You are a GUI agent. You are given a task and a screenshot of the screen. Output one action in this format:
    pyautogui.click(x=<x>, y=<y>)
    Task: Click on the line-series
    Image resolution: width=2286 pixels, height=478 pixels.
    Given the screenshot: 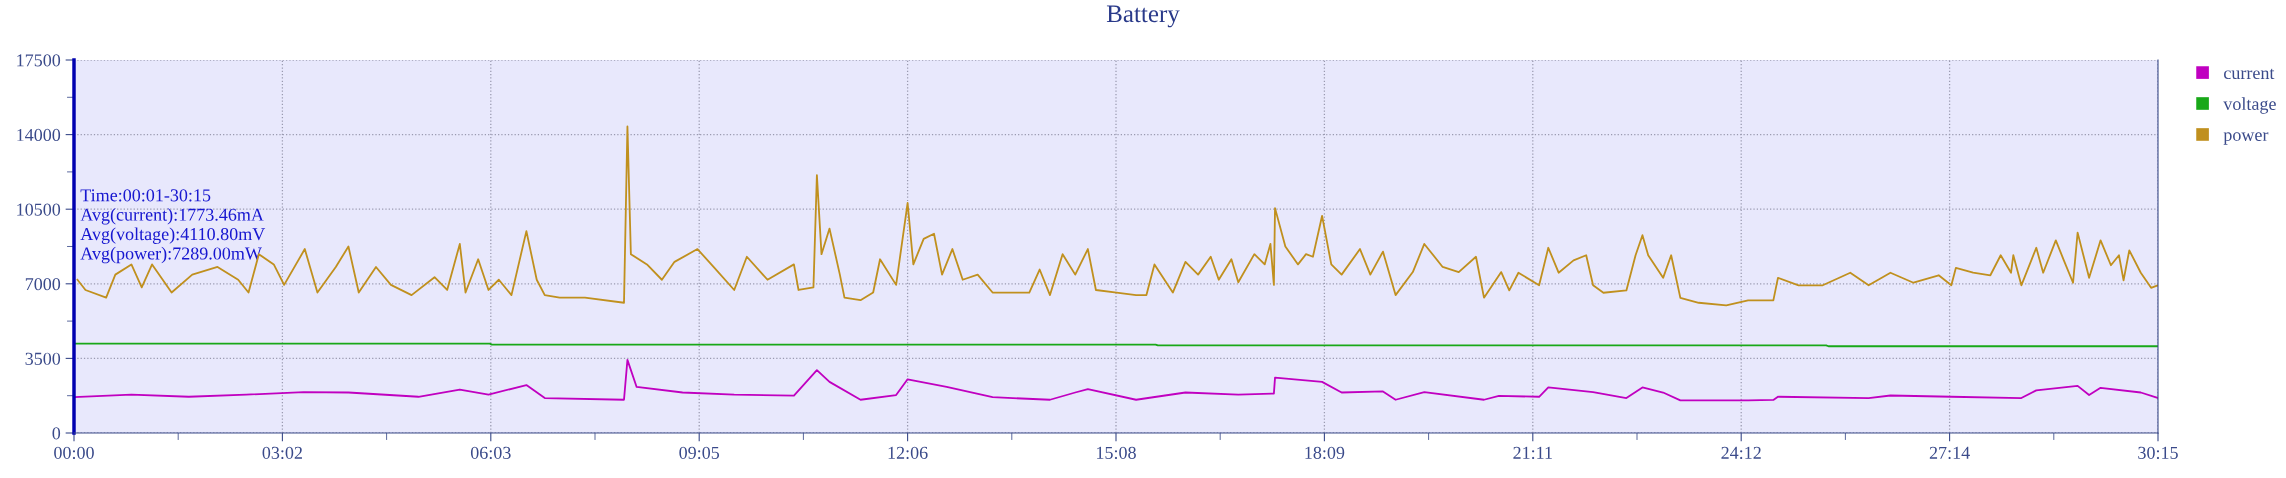 What is the action you would take?
    pyautogui.click(x=1116, y=380)
    